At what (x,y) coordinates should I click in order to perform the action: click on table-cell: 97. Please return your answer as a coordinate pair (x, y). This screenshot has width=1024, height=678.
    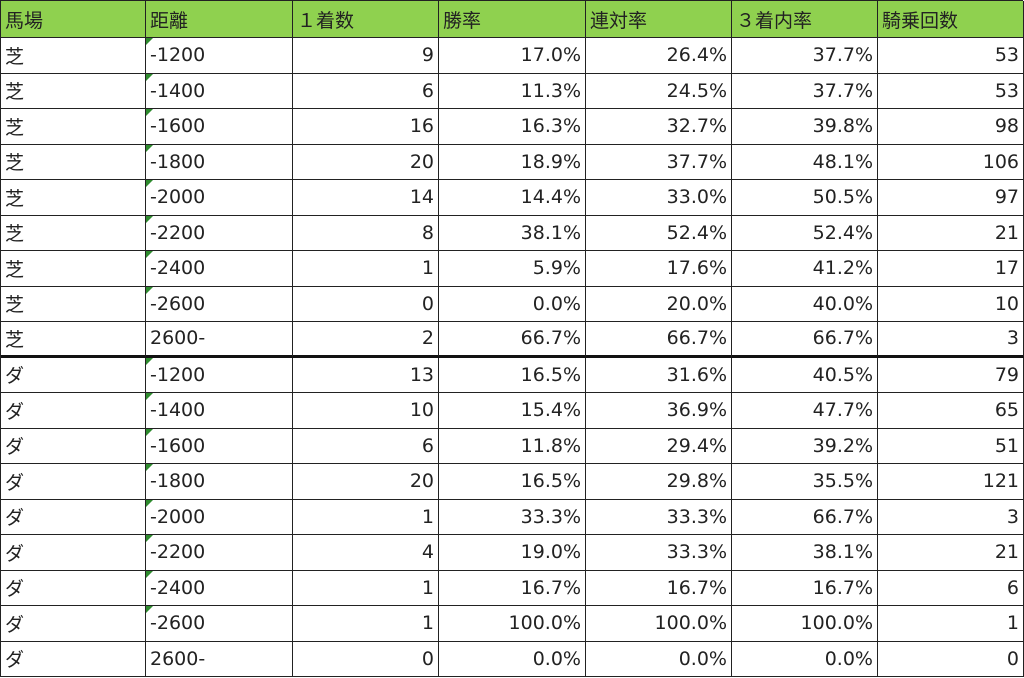
    Looking at the image, I should click on (951, 198).